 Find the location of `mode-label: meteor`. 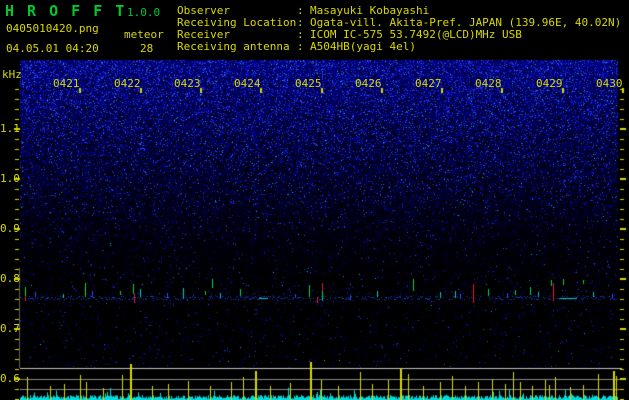

mode-label: meteor is located at coordinates (144, 34).